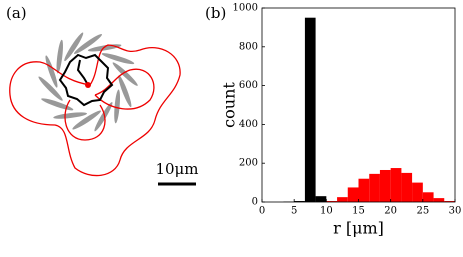 Image resolution: width=463 pixels, height=257 pixels. Describe the element at coordinates (358, 211) in the screenshot. I see `x-tick-label: 15` at that location.